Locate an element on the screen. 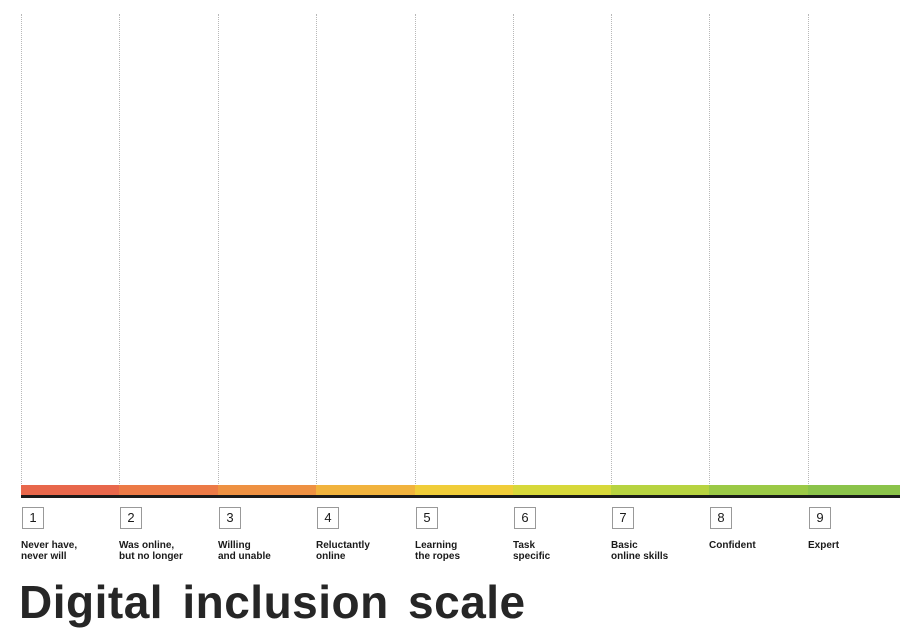 The width and height of the screenshot is (920, 643). step-number-5: 5 is located at coordinates (427, 518).